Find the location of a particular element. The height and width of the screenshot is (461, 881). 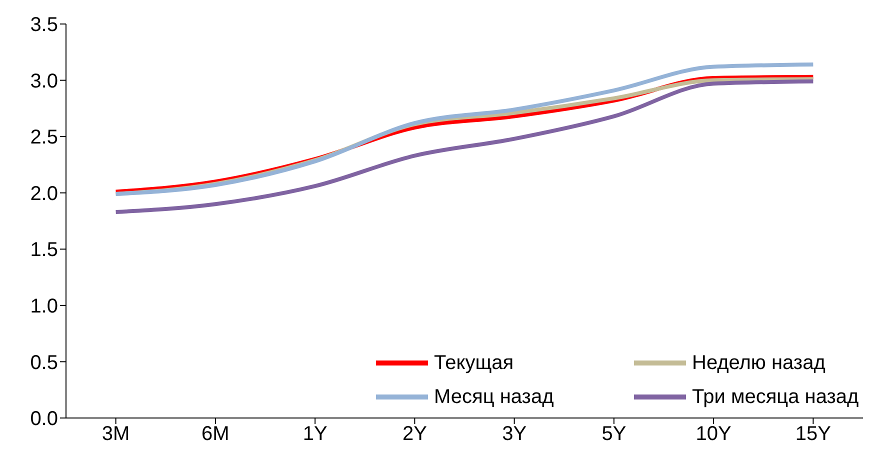

x-tick-label: 6M is located at coordinates (216, 434).